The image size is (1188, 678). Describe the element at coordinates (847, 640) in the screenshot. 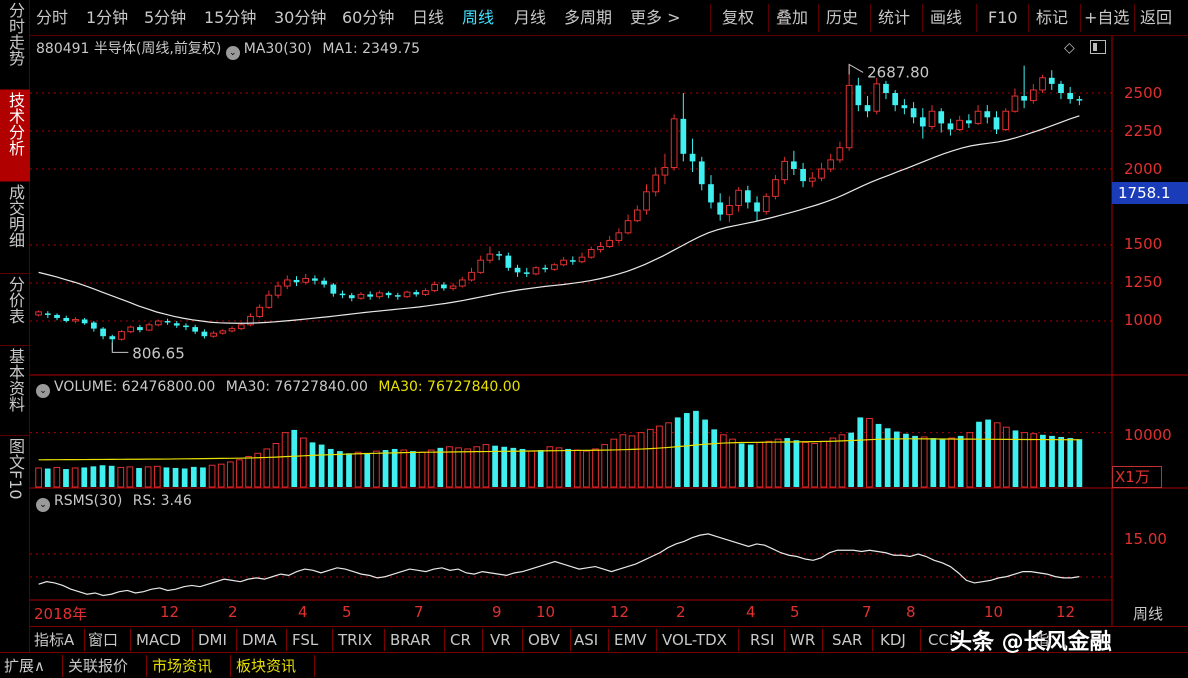

I see `tab-sar: SAR` at that location.